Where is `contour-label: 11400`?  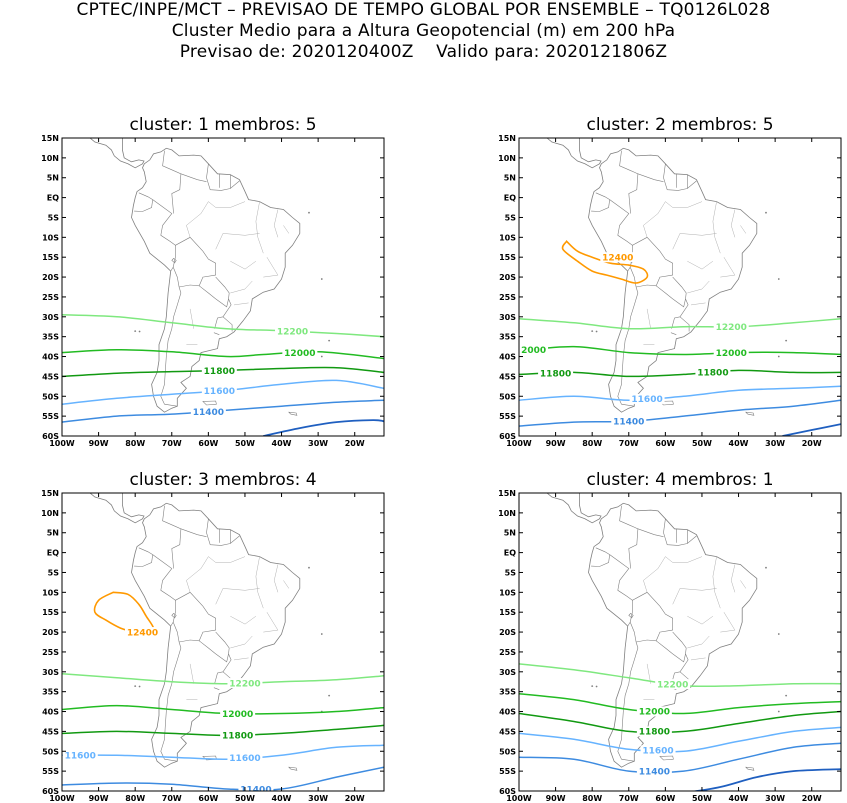
contour-label: 11400 is located at coordinates (255, 790).